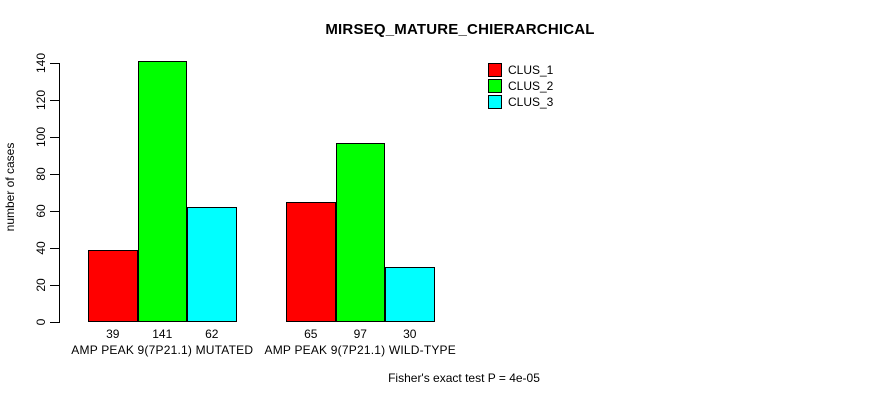 This screenshot has height=400, width=890. Describe the element at coordinates (410, 334) in the screenshot. I see `bar-value-label: 30` at that location.